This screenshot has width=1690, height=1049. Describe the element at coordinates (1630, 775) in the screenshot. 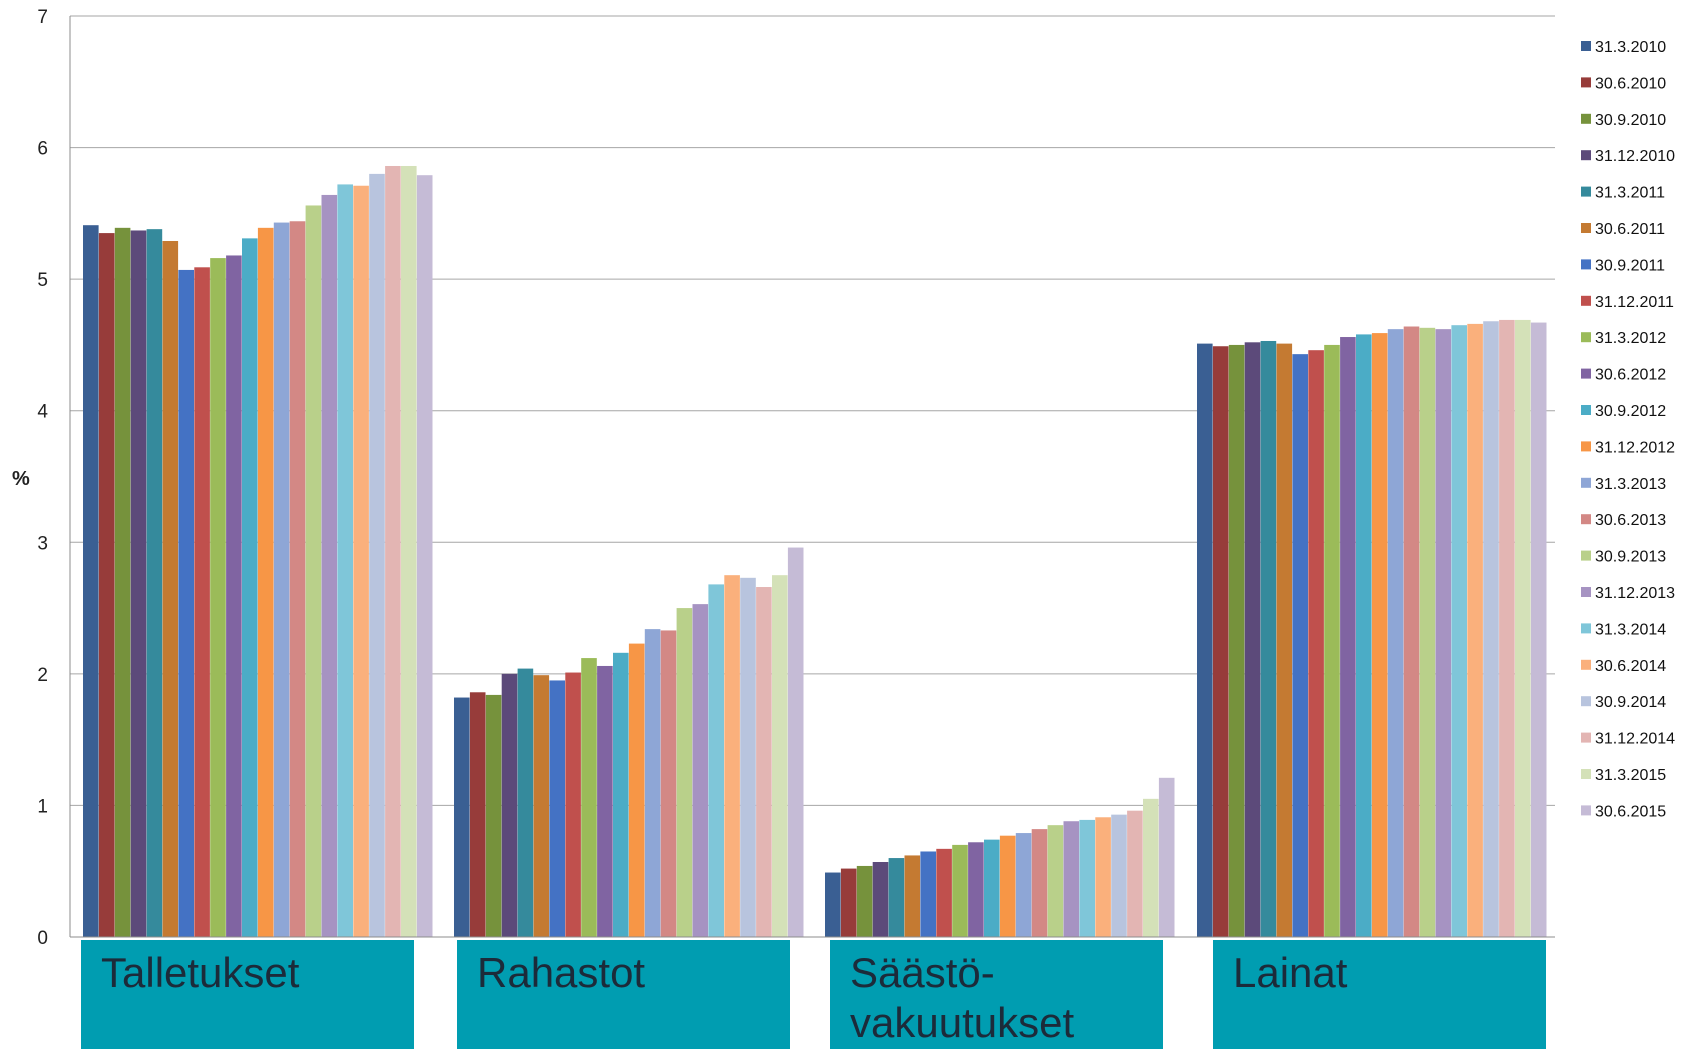

I see `legend-entry: 31.3.2015` at that location.